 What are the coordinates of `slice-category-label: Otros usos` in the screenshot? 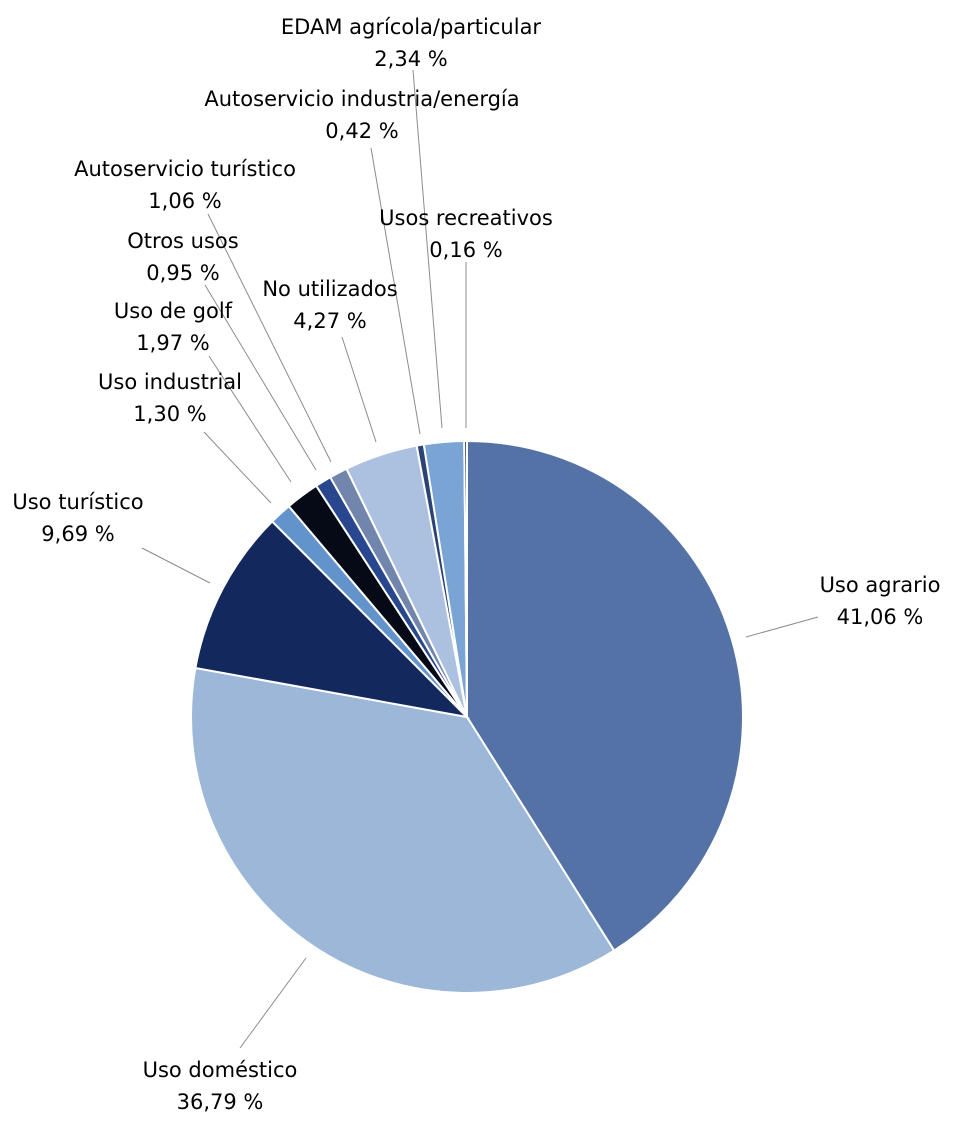 It's located at (182, 241).